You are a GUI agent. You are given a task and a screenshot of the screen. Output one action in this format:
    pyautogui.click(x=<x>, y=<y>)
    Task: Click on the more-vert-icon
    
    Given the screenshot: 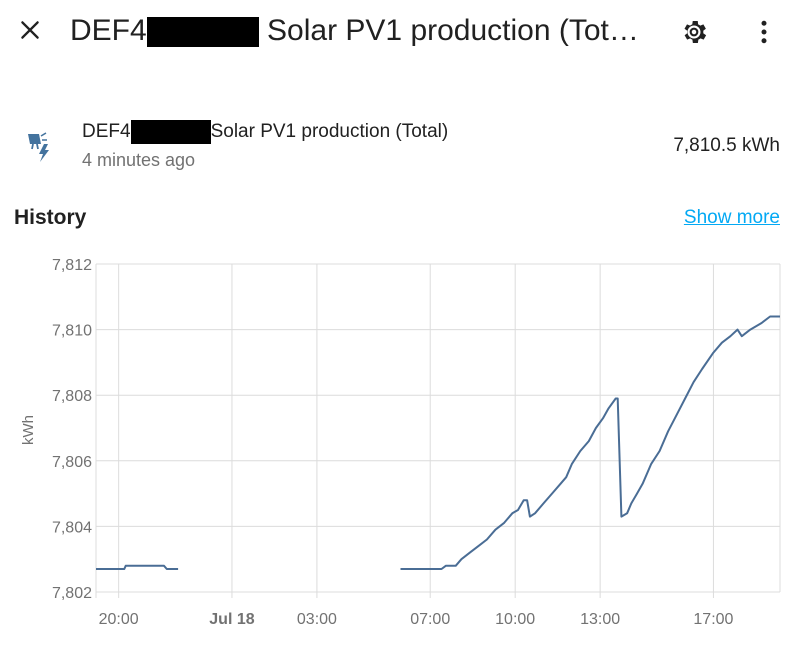 What is the action you would take?
    pyautogui.click(x=764, y=32)
    